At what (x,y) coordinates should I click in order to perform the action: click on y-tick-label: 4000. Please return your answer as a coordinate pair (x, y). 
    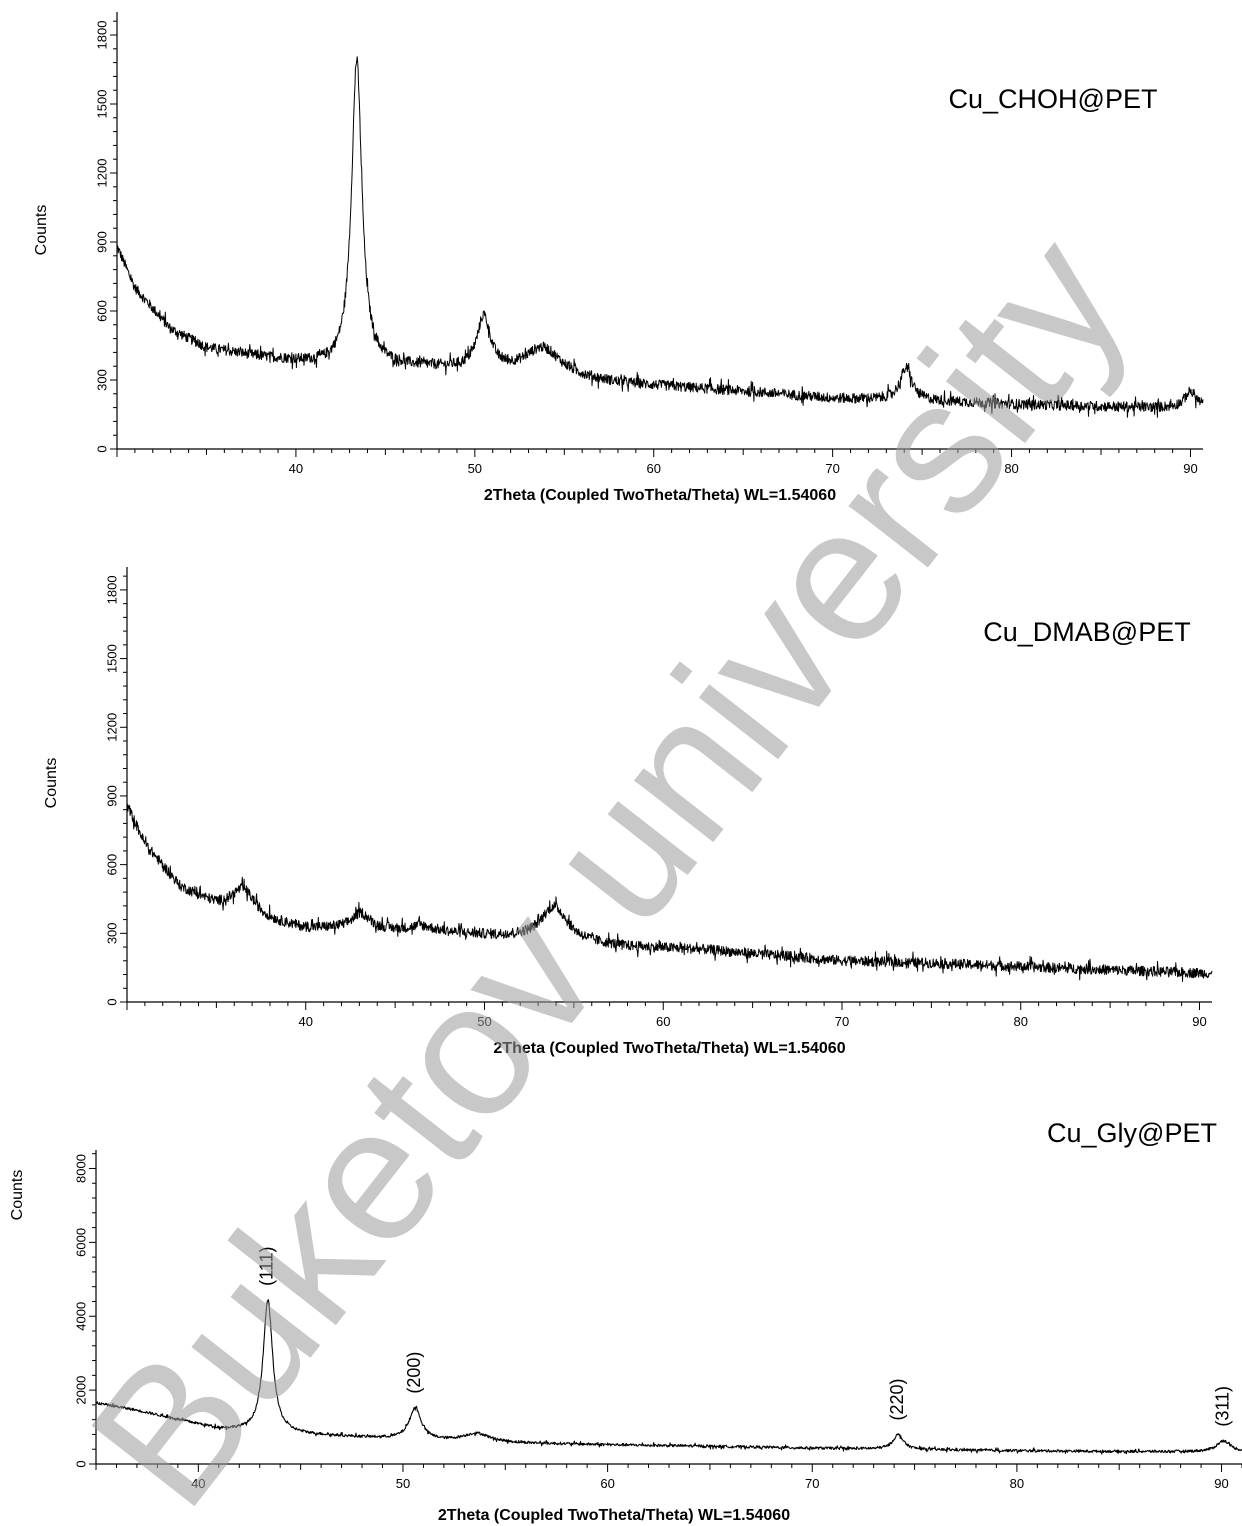
    Looking at the image, I should click on (80, 1316).